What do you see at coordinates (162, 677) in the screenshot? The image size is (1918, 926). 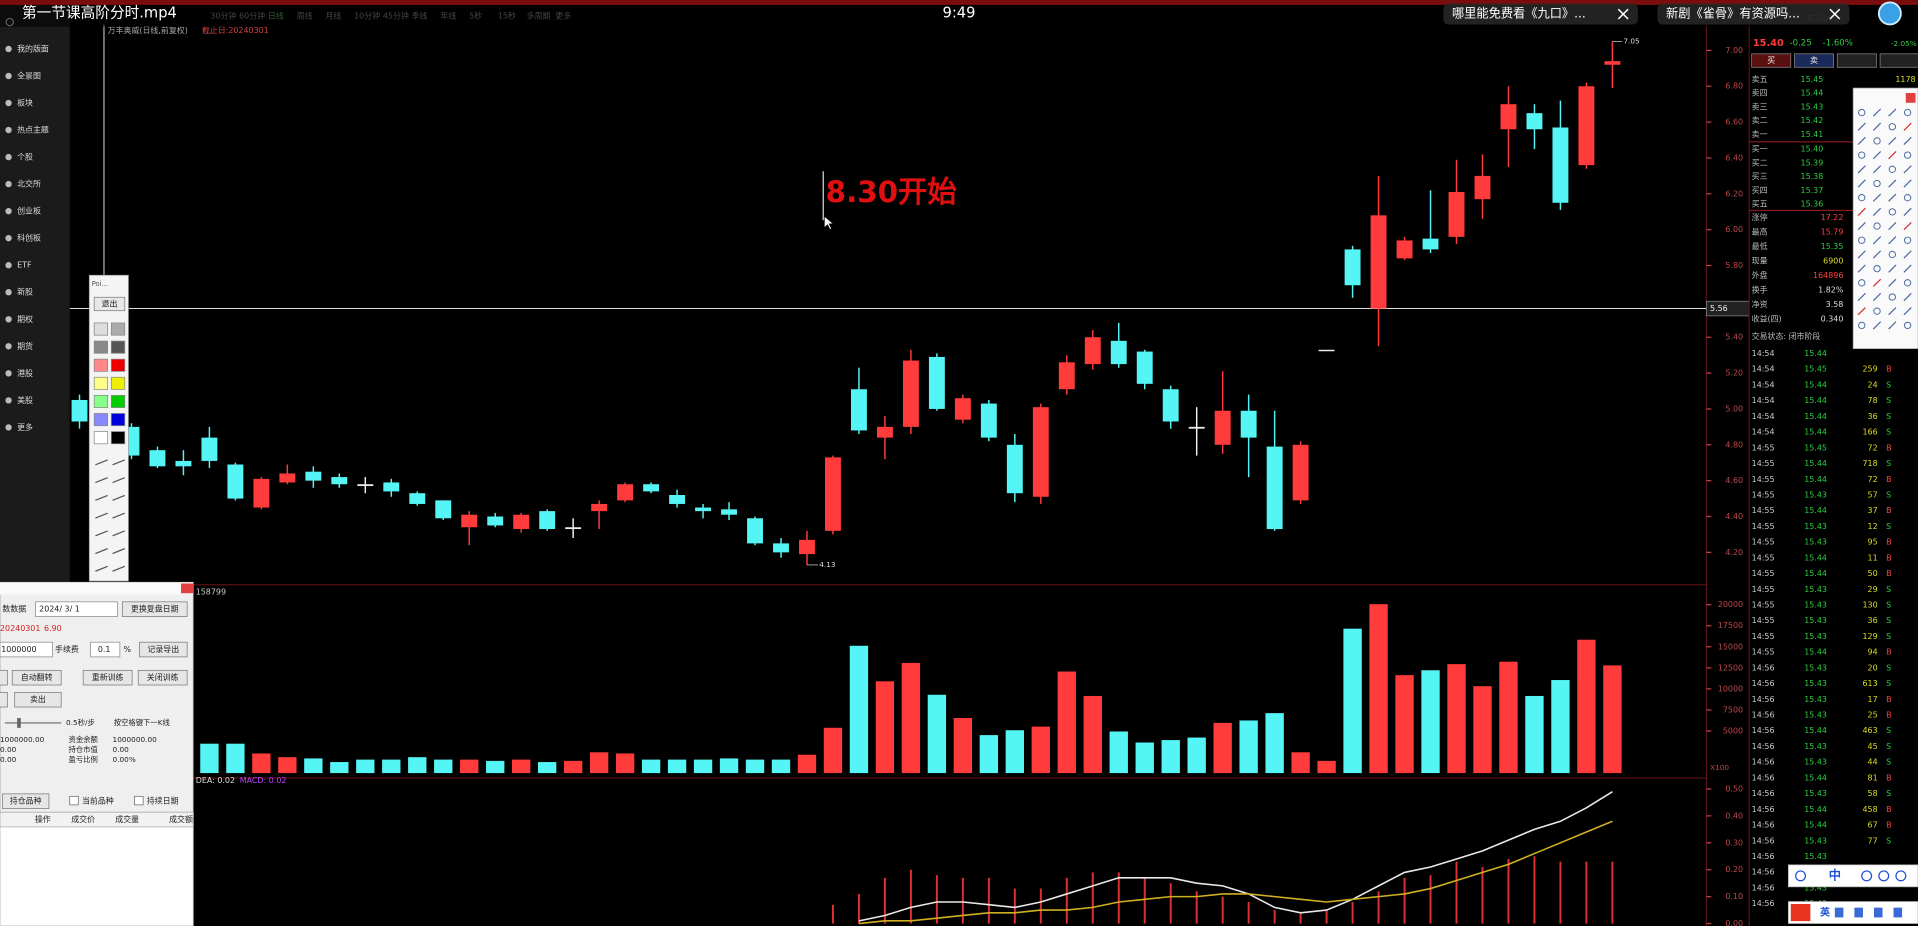 I see `close-training-button` at bounding box center [162, 677].